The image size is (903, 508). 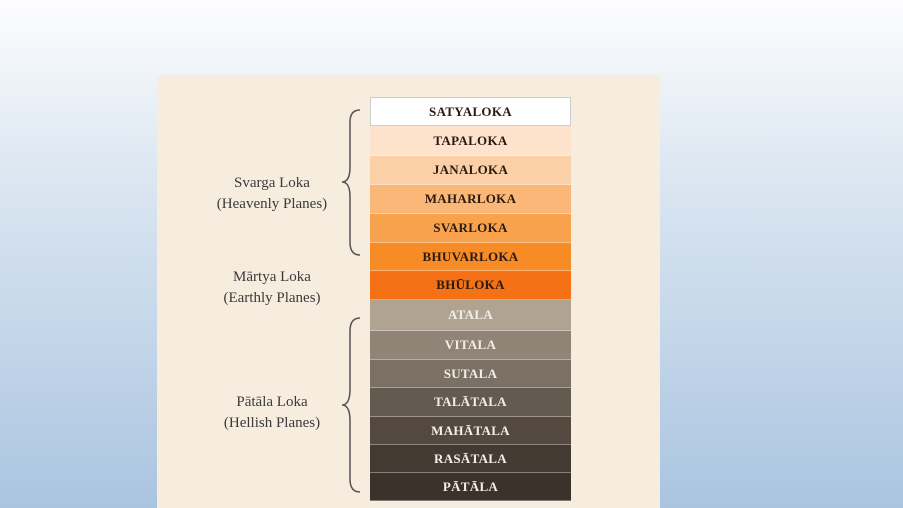 I want to click on group-description: (Heavenly Planes), so click(x=272, y=204).